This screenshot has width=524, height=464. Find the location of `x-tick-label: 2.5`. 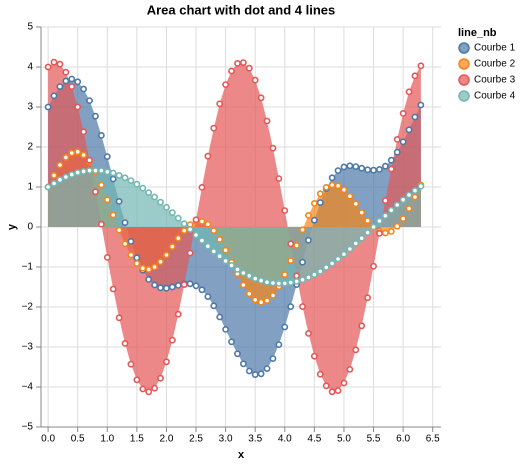

x-tick-label: 2.5 is located at coordinates (196, 439).